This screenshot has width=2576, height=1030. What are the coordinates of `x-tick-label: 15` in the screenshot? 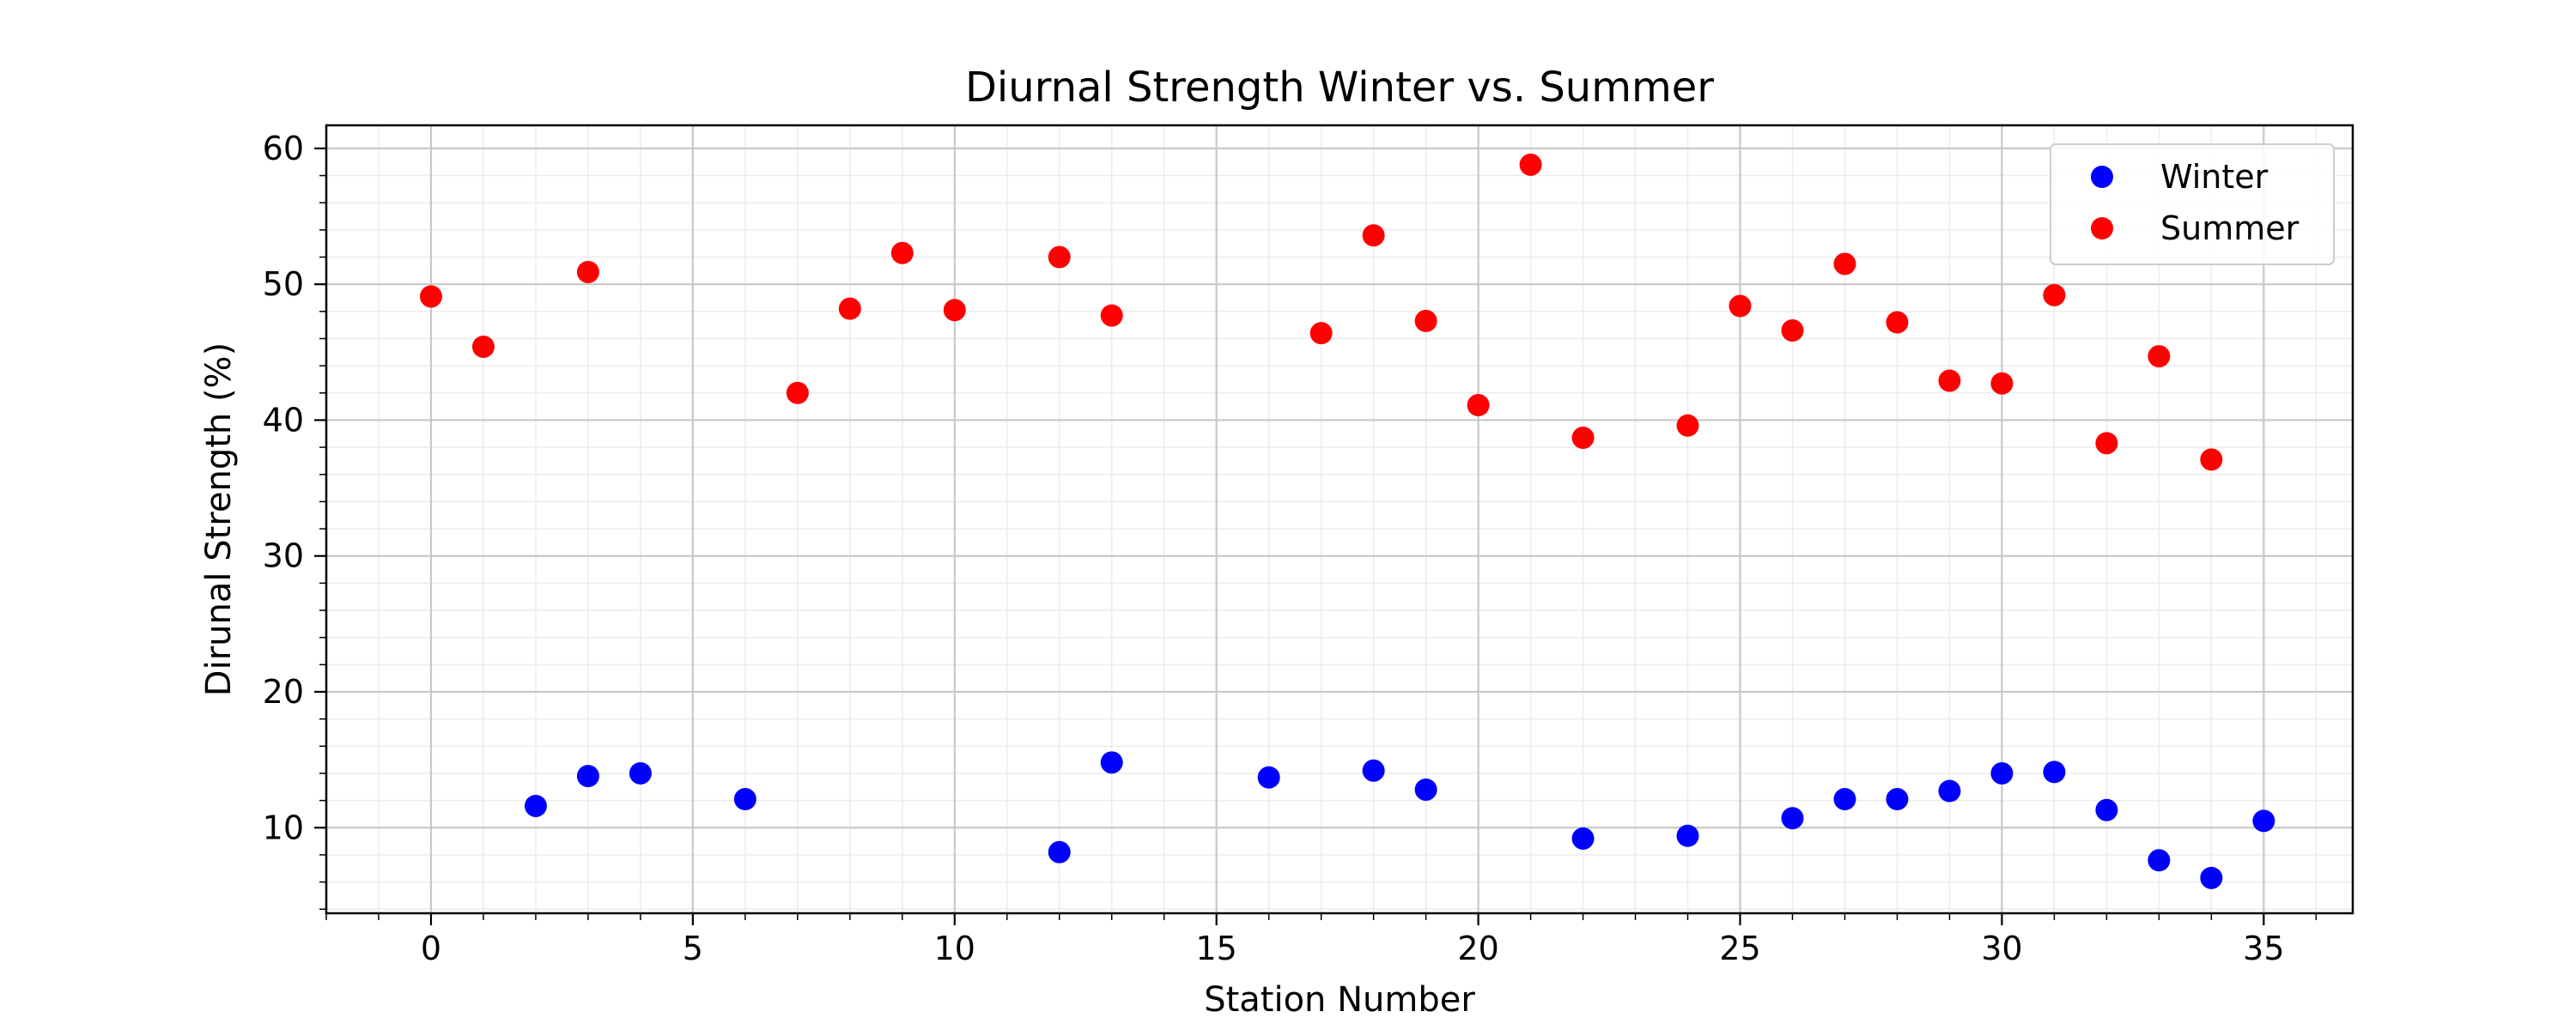 It's located at (1217, 948).